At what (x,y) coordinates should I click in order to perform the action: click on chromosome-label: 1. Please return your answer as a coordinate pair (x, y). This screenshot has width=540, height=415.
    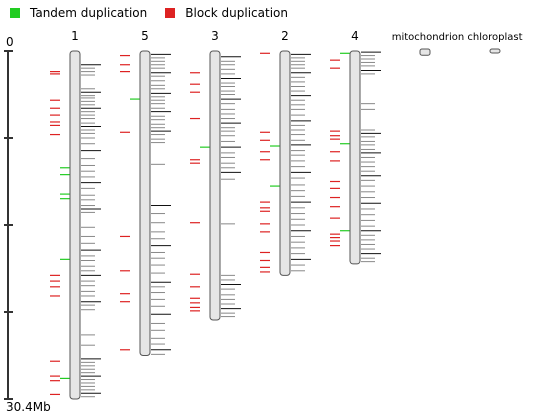
    Looking at the image, I should click on (75, 36).